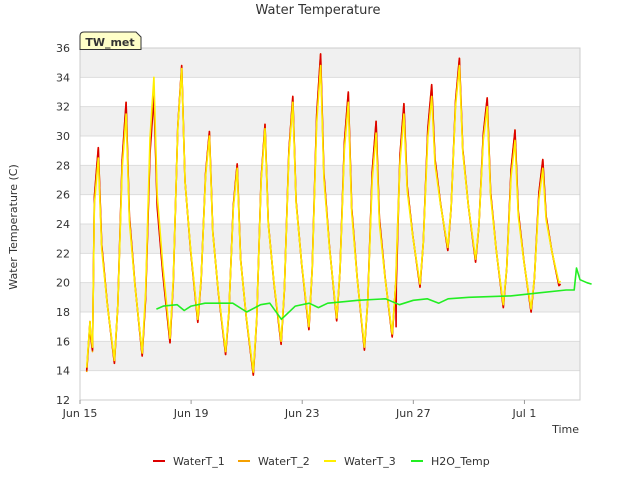  I want to click on series-line-h2o-temp, so click(374, 294).